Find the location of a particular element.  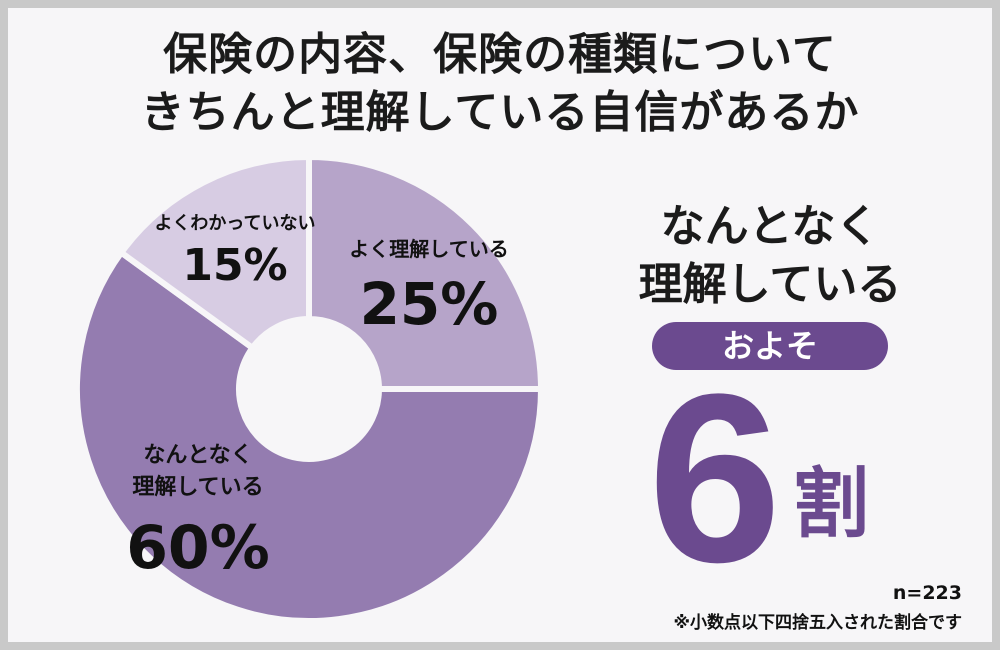

slice-label: 理解している is located at coordinates (197, 487).